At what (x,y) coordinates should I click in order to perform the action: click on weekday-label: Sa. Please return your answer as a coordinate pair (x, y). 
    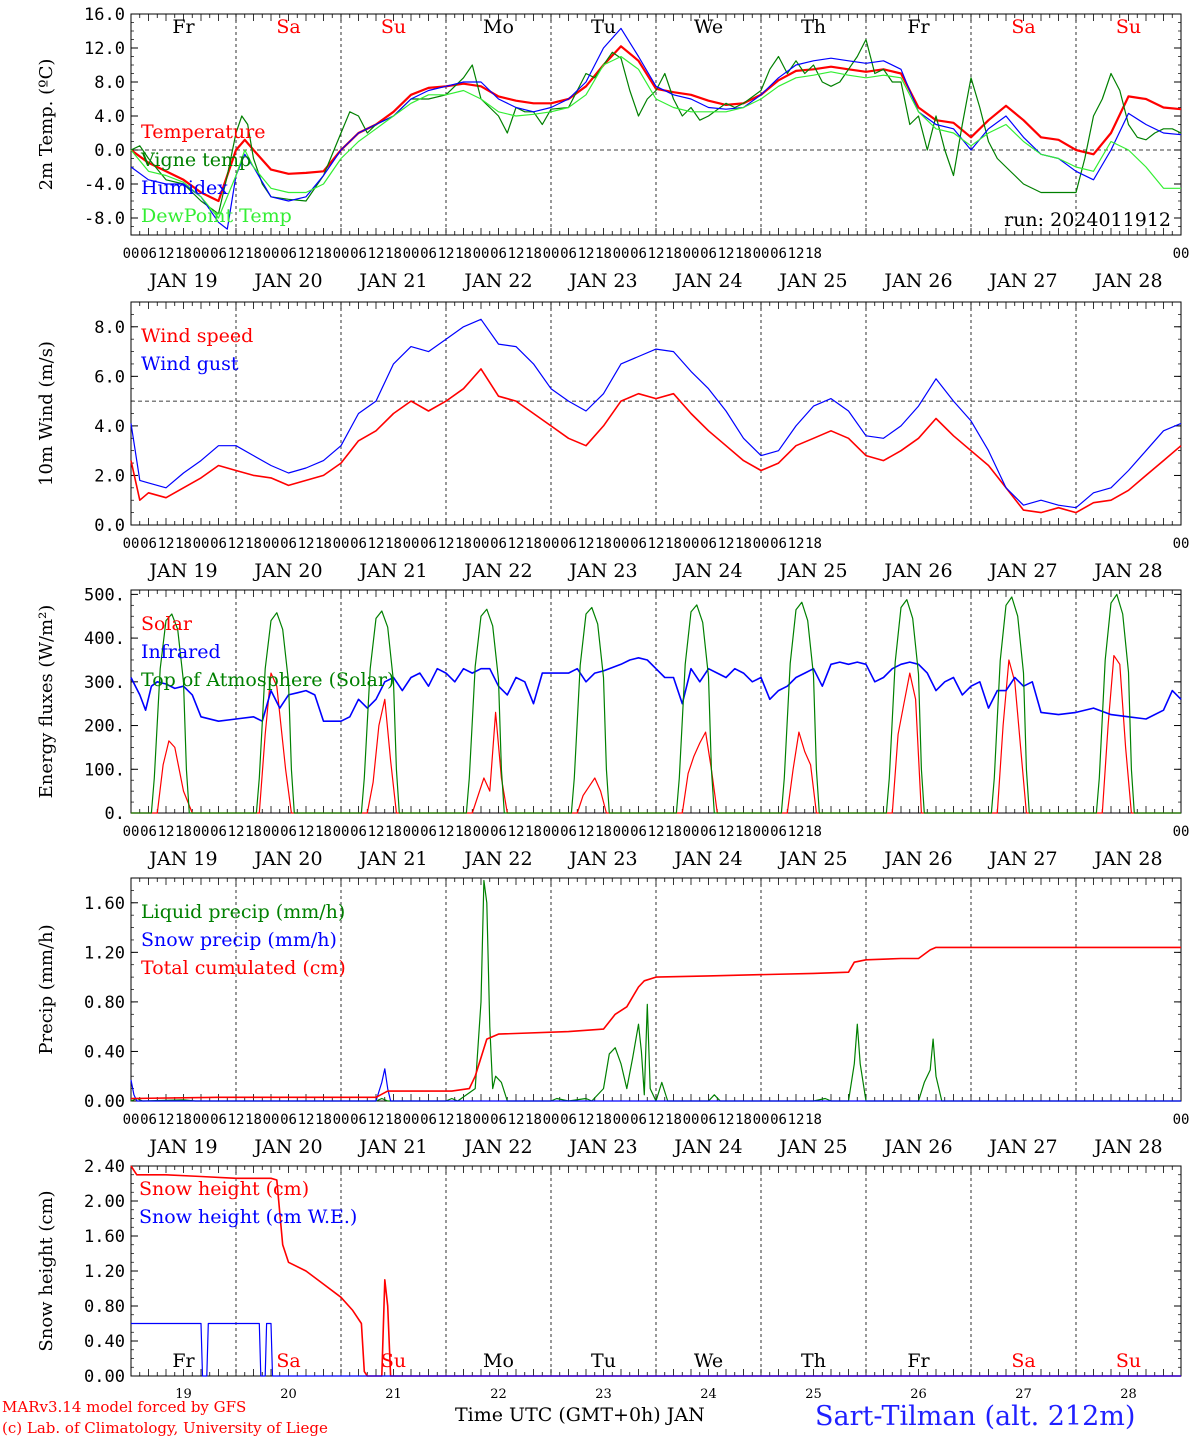
    Looking at the image, I should click on (288, 27).